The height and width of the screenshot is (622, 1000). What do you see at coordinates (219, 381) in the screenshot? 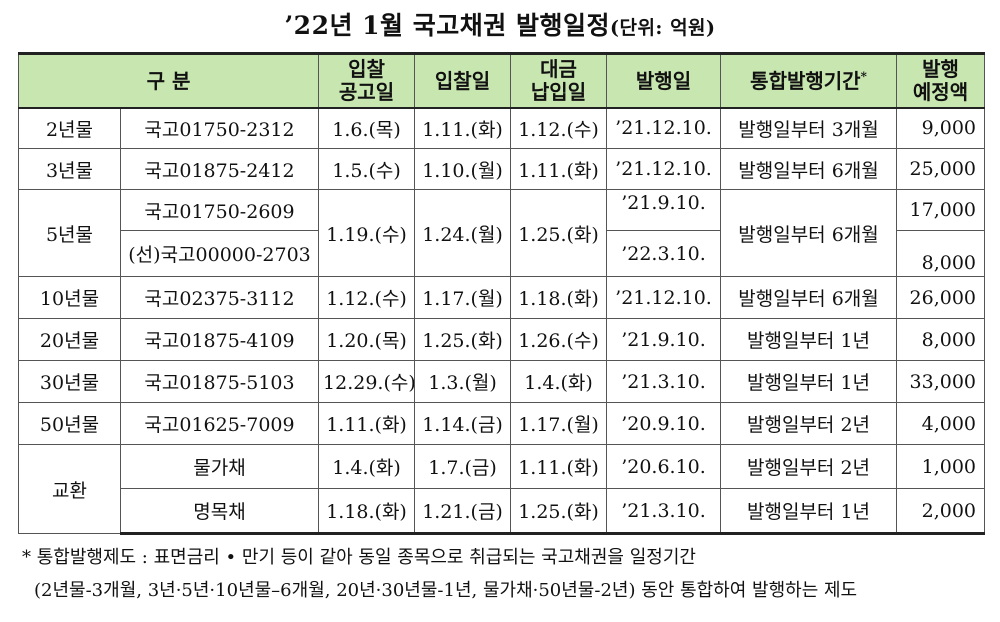
I see `bond-name: 국고01875-5103` at bounding box center [219, 381].